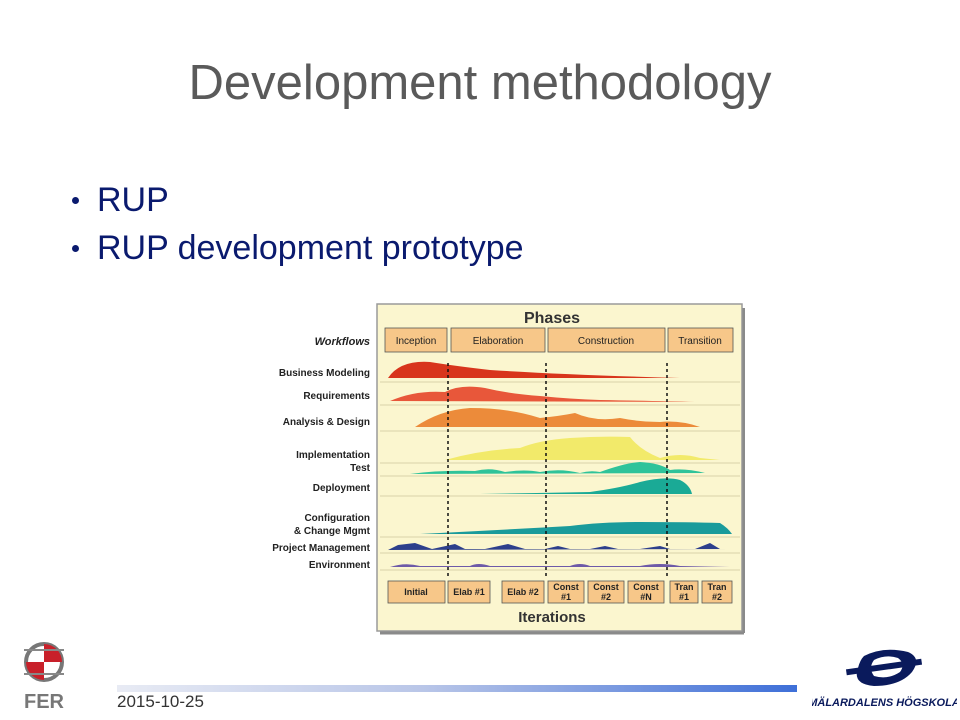 The height and width of the screenshot is (720, 960). I want to click on hump-analysis-design, so click(557, 417).